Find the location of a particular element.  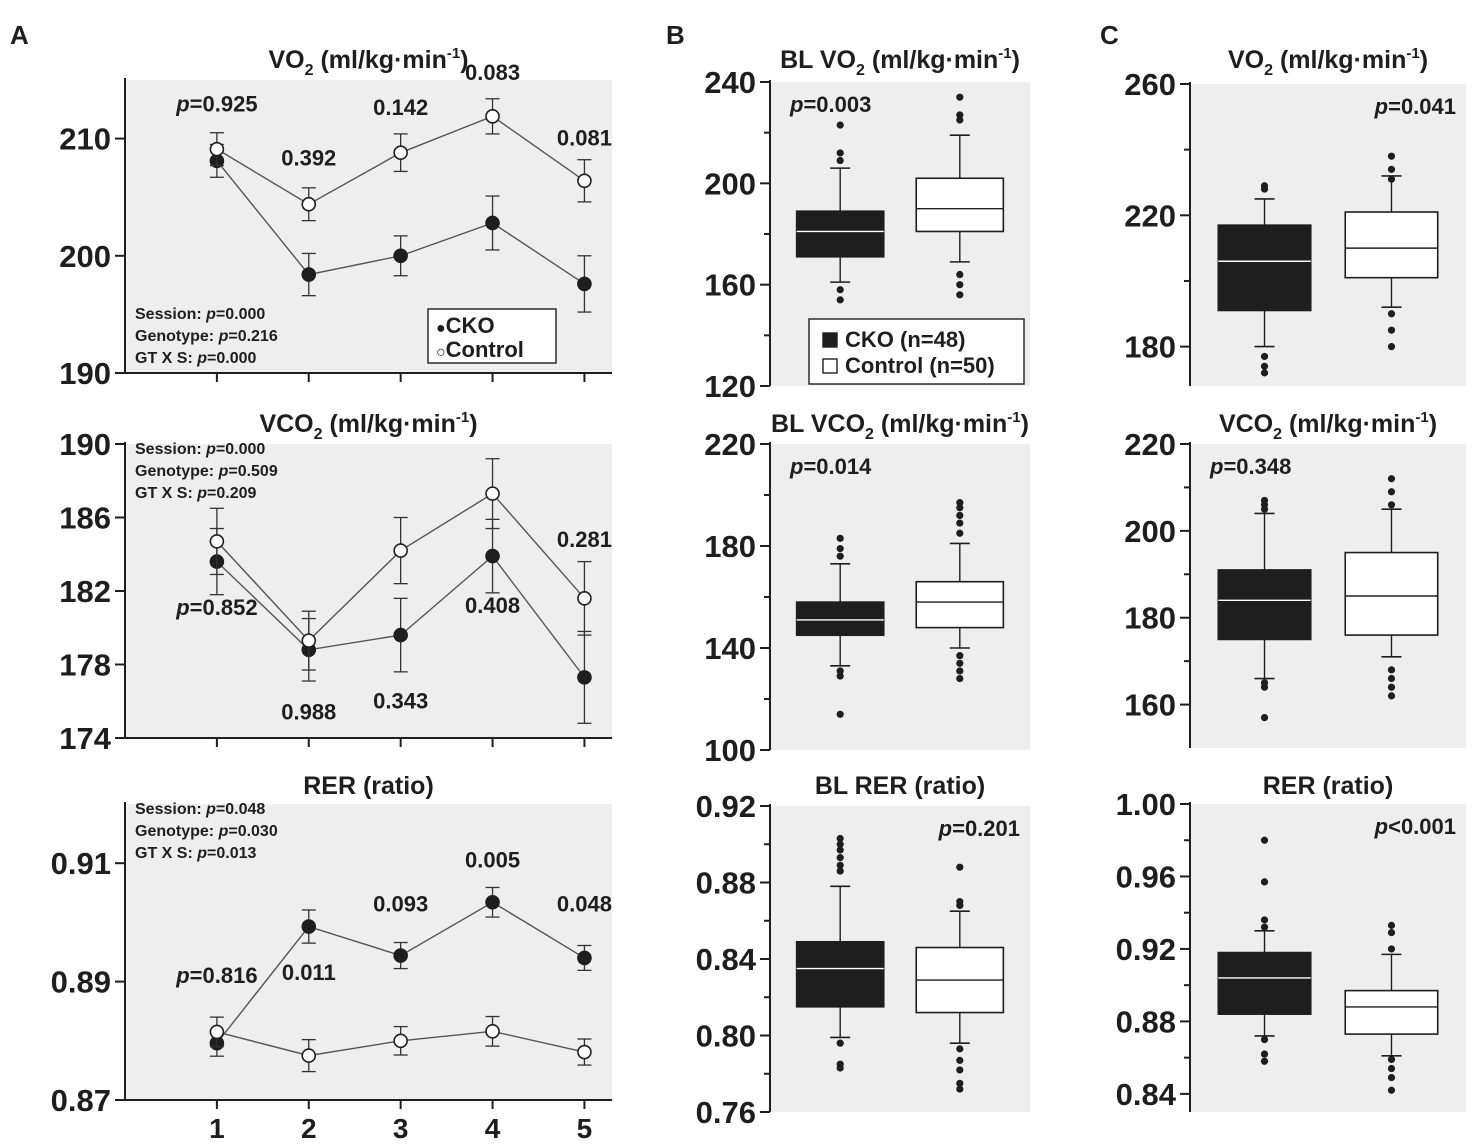

legend: CKO (n=48)Control (n=50) is located at coordinates (916, 351).